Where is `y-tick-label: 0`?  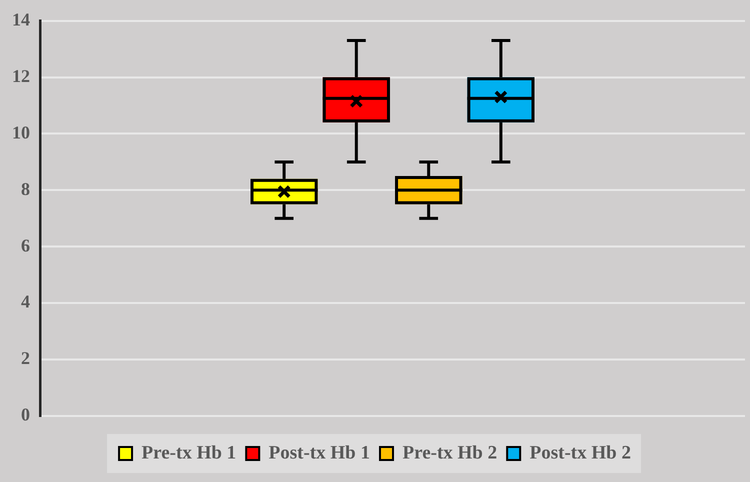 y-tick-label: 0 is located at coordinates (25, 414).